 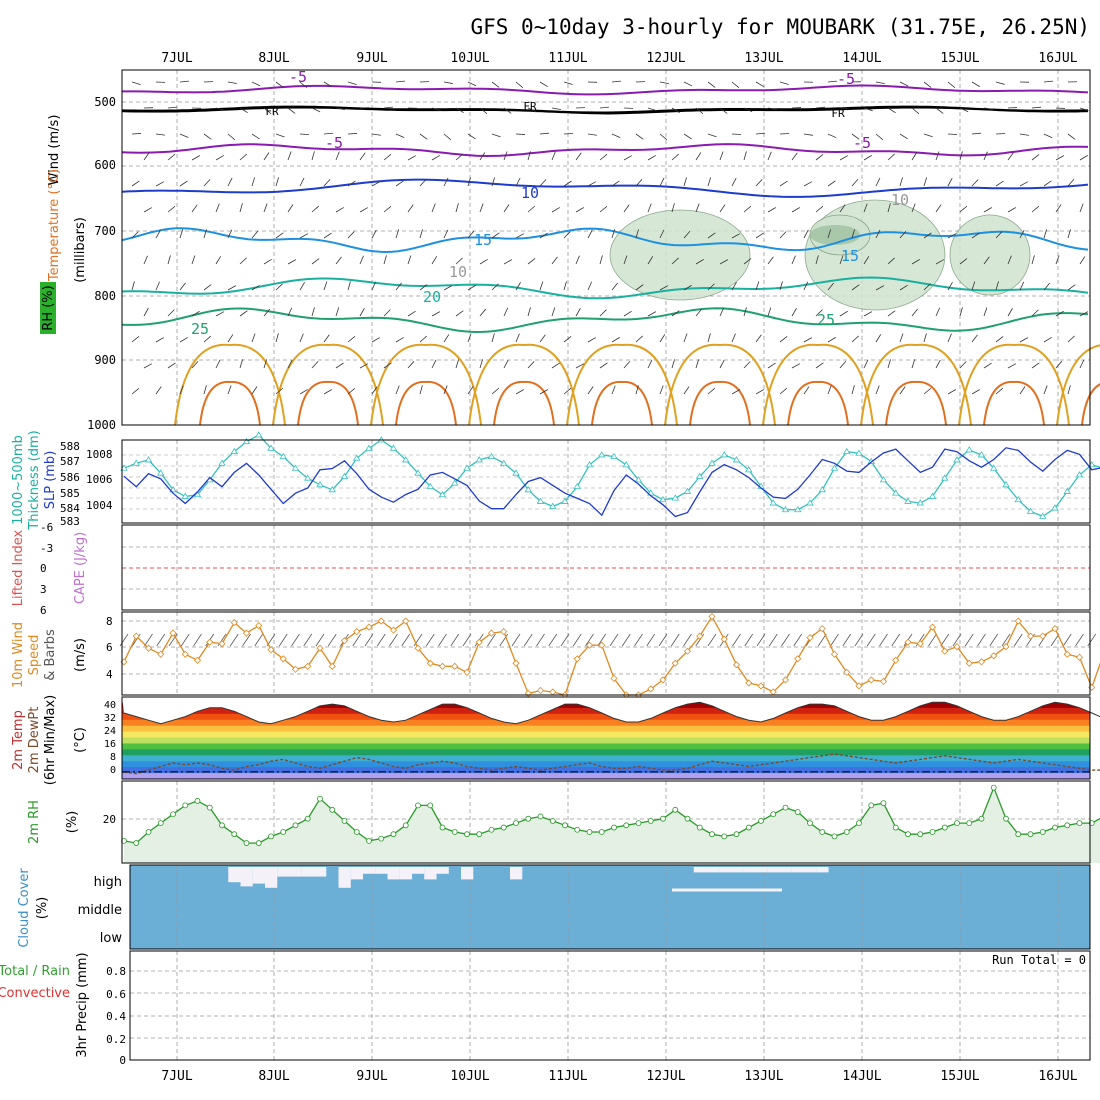 I want to click on date-bottom-2: 9JUL, so click(x=371, y=1076).